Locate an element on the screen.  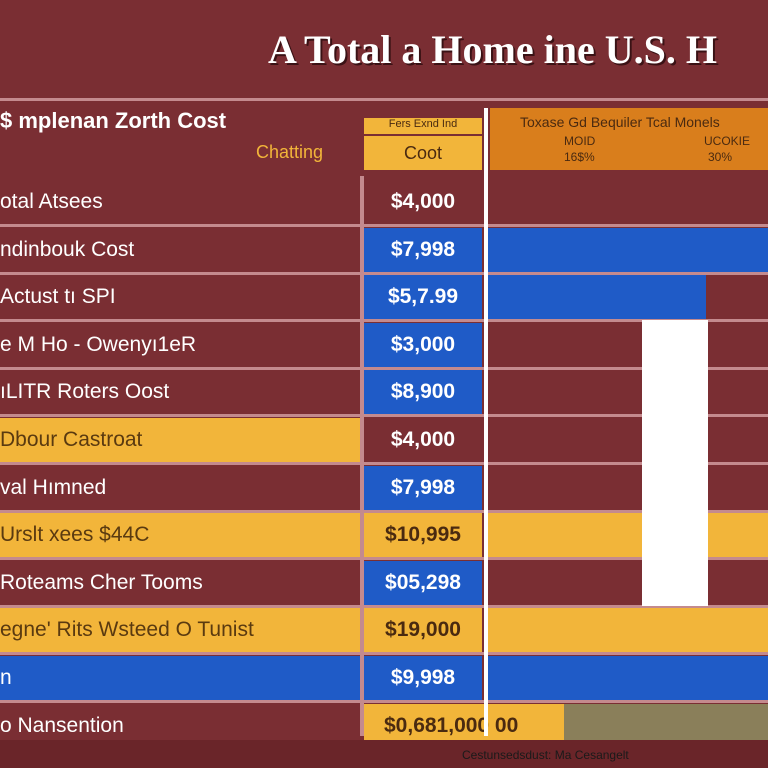
row-label: ndinbouk Cost is located at coordinates (180, 250).